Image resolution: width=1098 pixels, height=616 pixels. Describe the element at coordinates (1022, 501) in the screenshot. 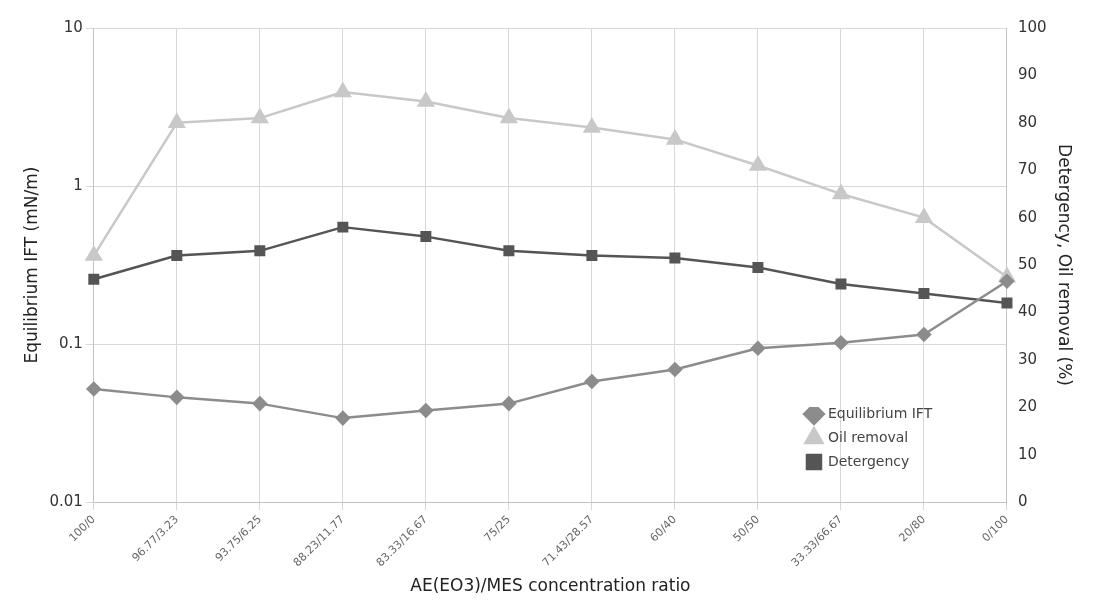

I see `y2-tick-label: 0` at that location.